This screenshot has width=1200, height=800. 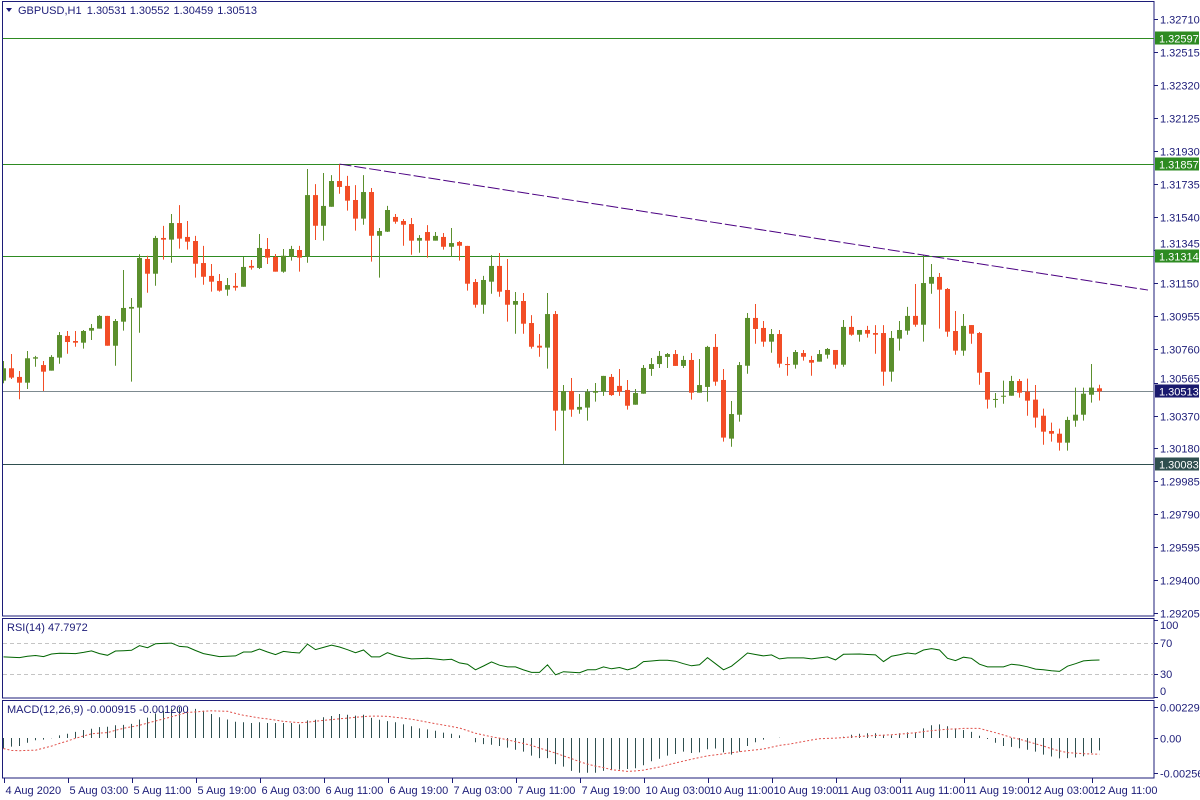 What do you see at coordinates (227, 791) in the screenshot?
I see `time-tick-label: 5 Aug 19:00` at bounding box center [227, 791].